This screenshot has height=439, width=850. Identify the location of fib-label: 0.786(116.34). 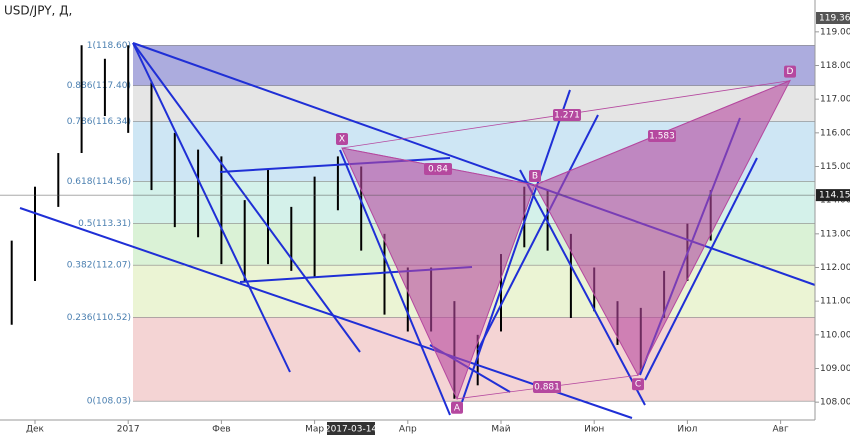
(99, 122).